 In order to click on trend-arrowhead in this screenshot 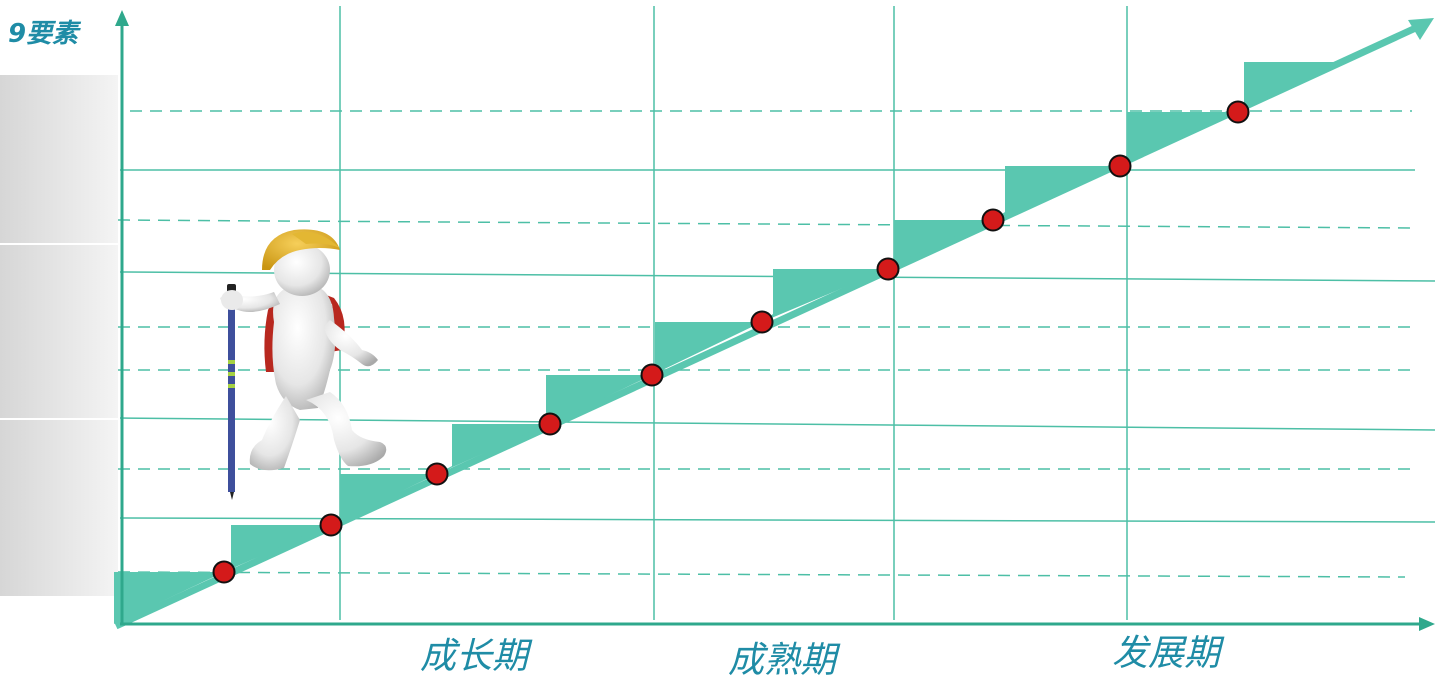, I will do `click(1421, 29)`.